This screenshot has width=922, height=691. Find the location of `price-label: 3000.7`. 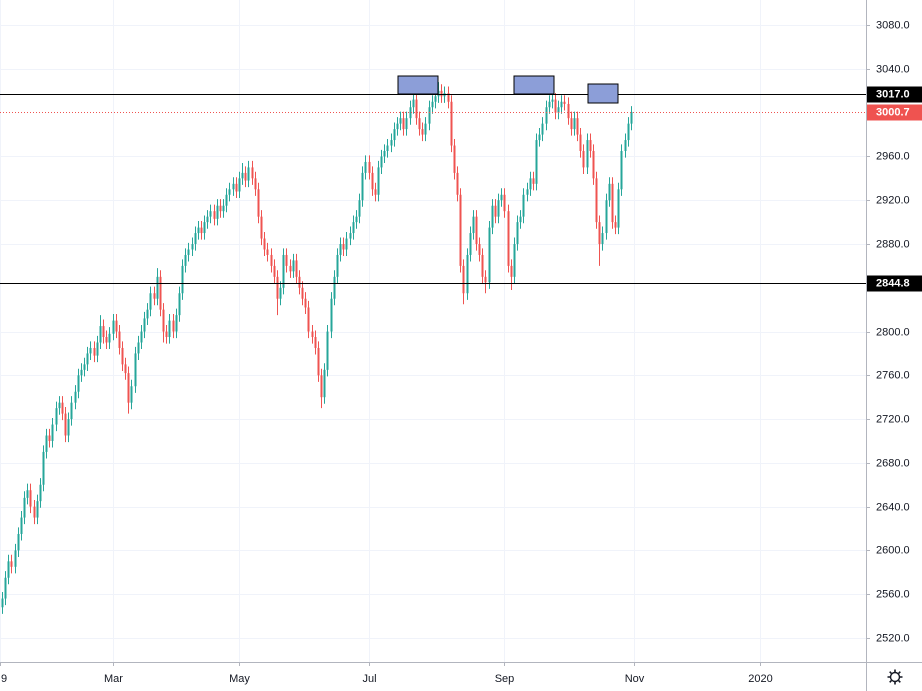

price-label: 3000.7 is located at coordinates (893, 112).